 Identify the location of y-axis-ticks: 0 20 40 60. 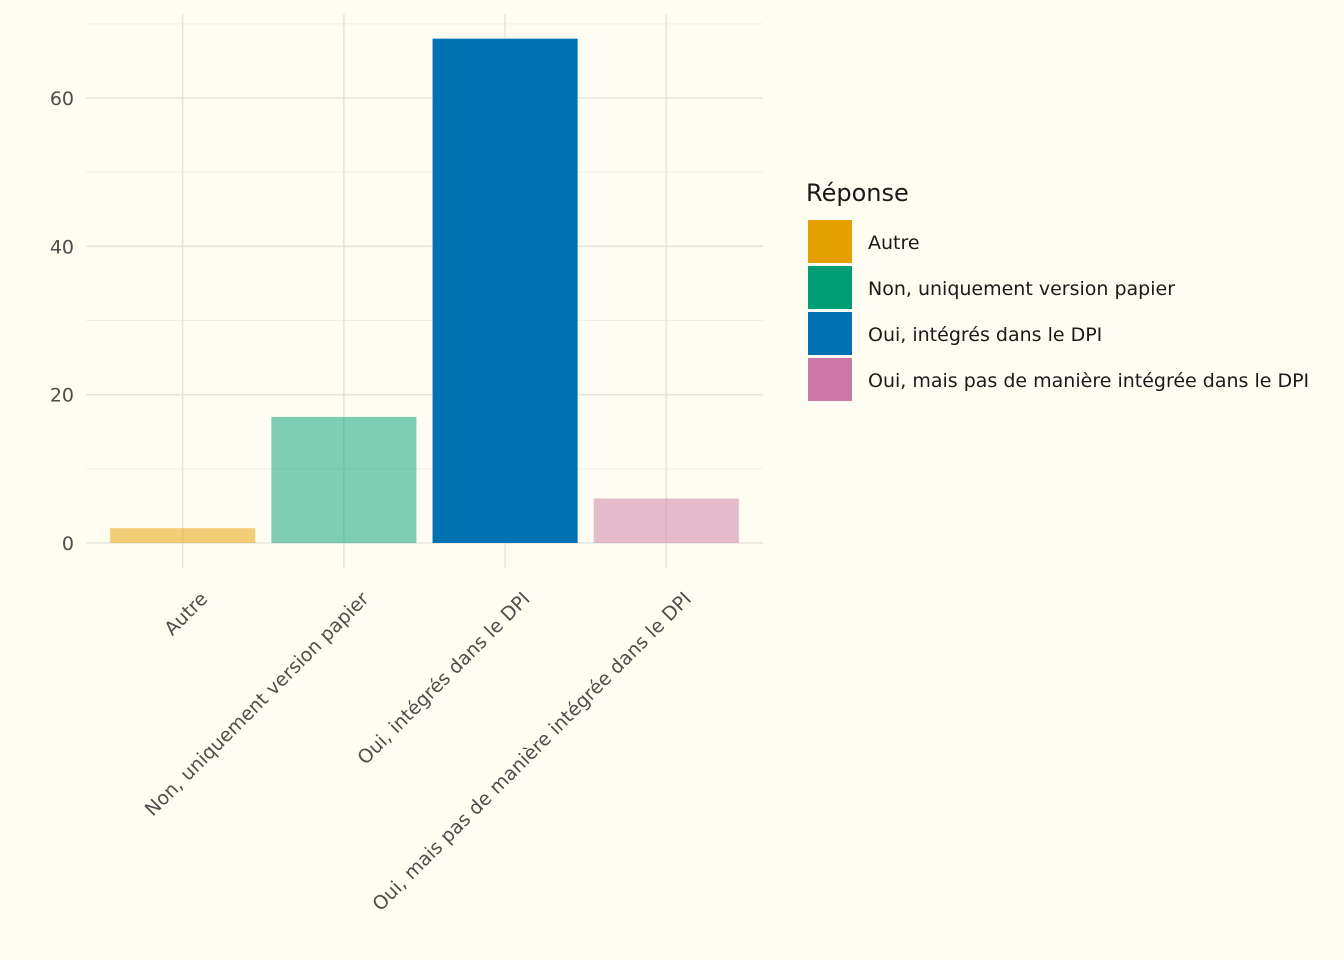
(62, 321).